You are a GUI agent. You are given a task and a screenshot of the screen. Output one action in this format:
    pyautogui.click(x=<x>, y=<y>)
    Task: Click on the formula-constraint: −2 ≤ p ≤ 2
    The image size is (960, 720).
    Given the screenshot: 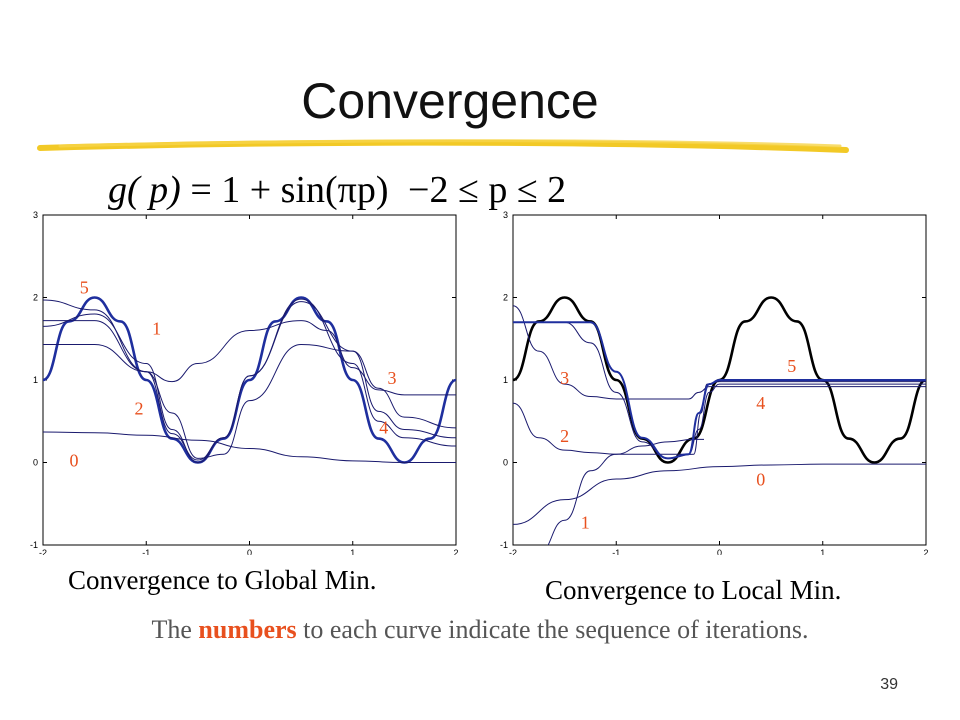 What is the action you would take?
    pyautogui.click(x=487, y=190)
    